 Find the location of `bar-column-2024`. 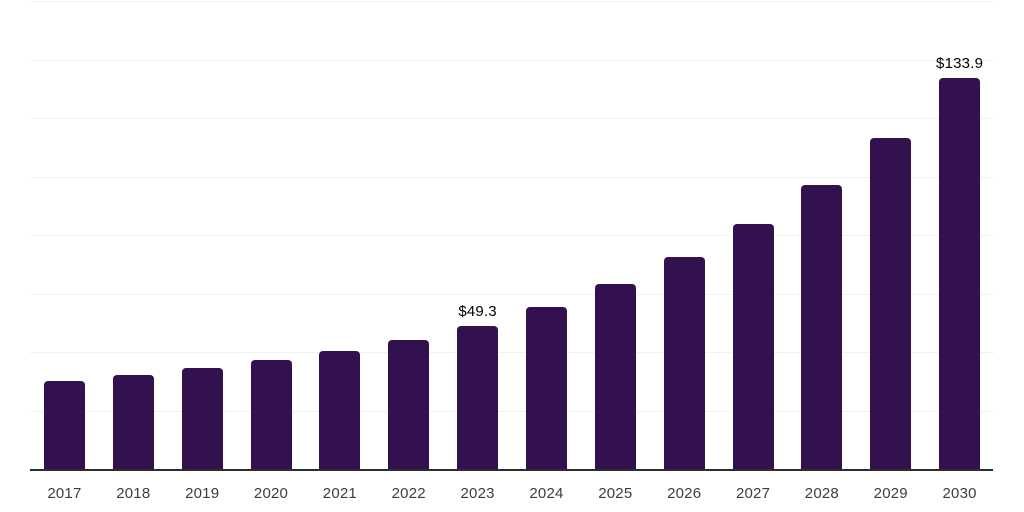

bar-column-2024 is located at coordinates (546, 236).